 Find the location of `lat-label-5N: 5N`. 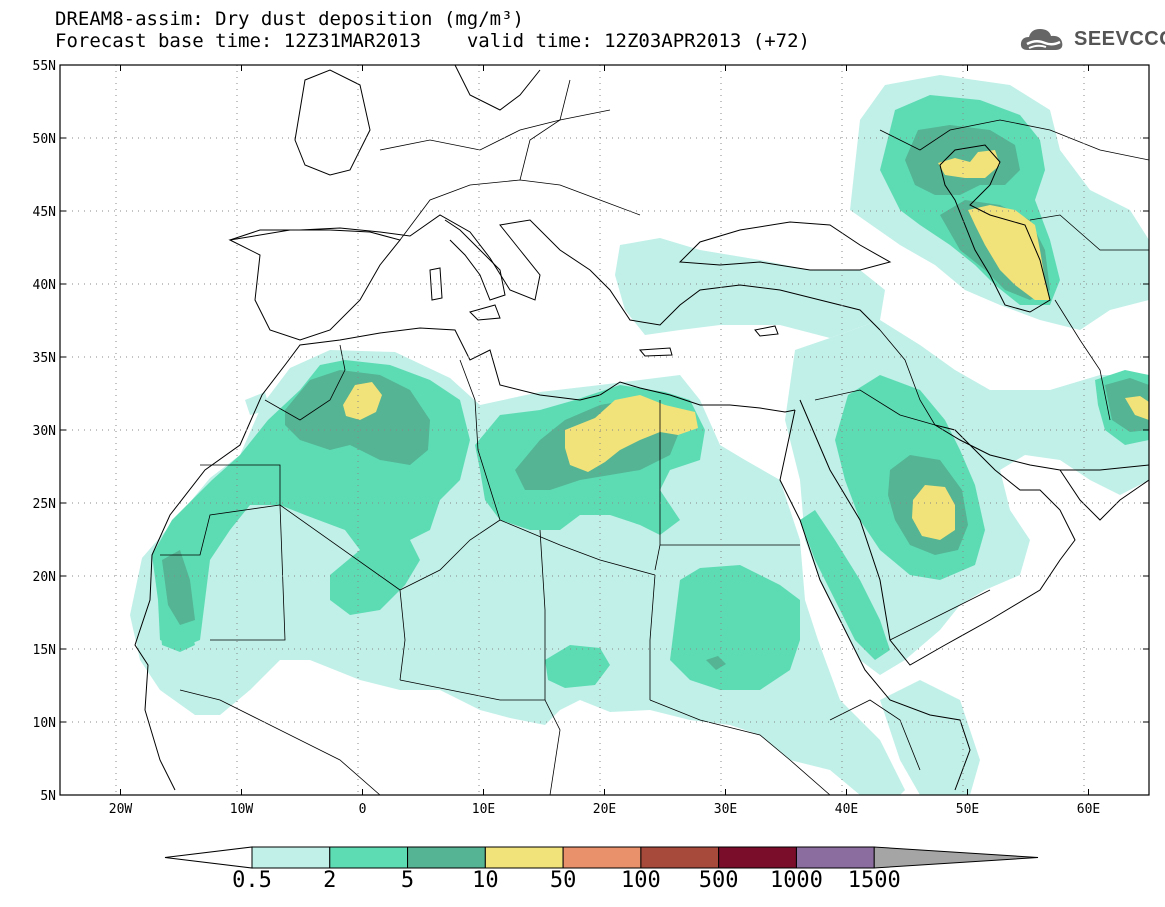

lat-label-5N: 5N is located at coordinates (48, 796).